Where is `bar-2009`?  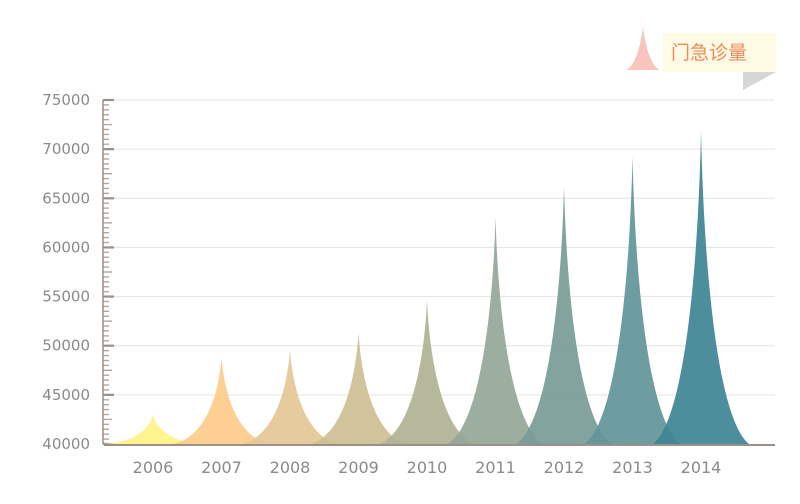
bar-2009 is located at coordinates (358, 387).